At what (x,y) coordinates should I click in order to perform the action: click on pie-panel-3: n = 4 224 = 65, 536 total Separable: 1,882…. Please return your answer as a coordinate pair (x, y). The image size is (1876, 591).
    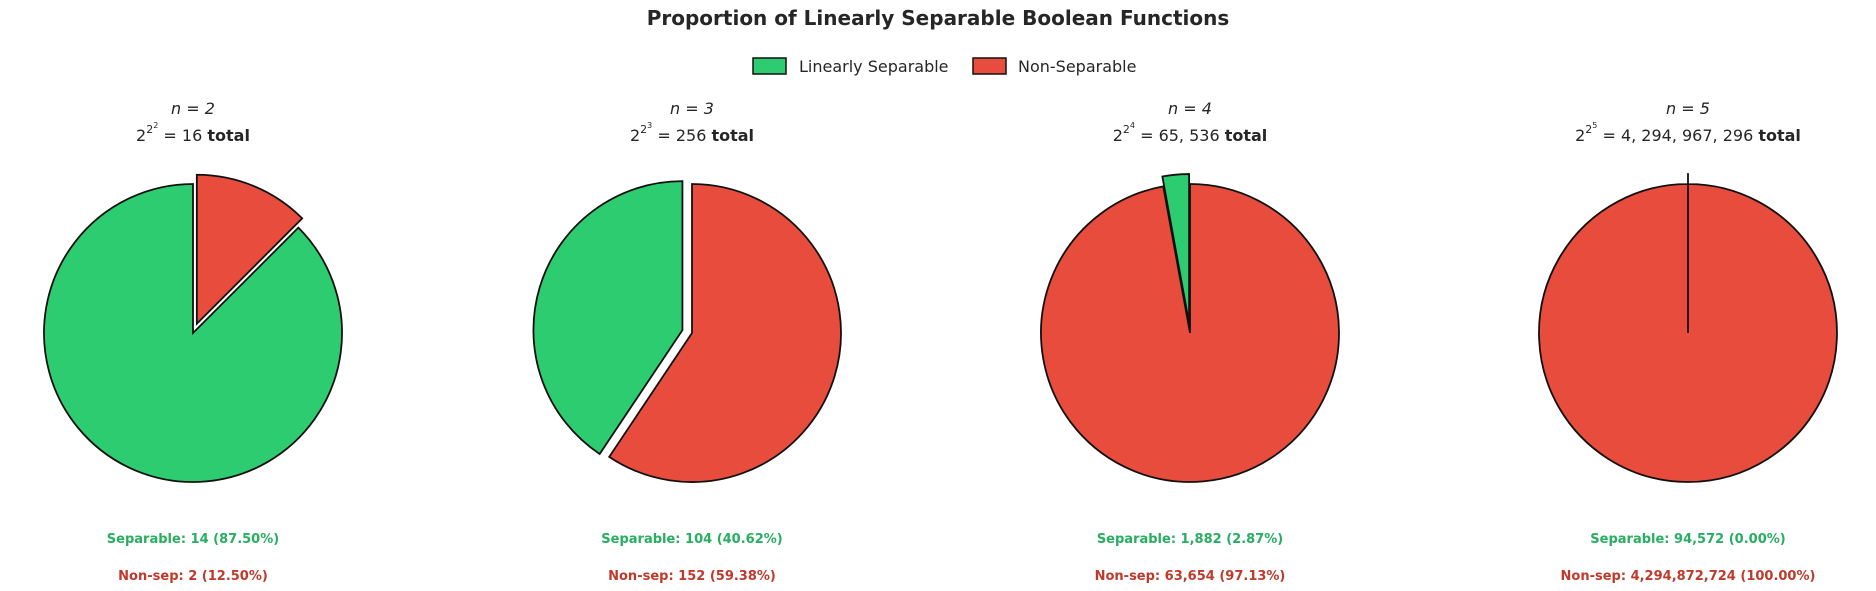
    Looking at the image, I should click on (1190, 341).